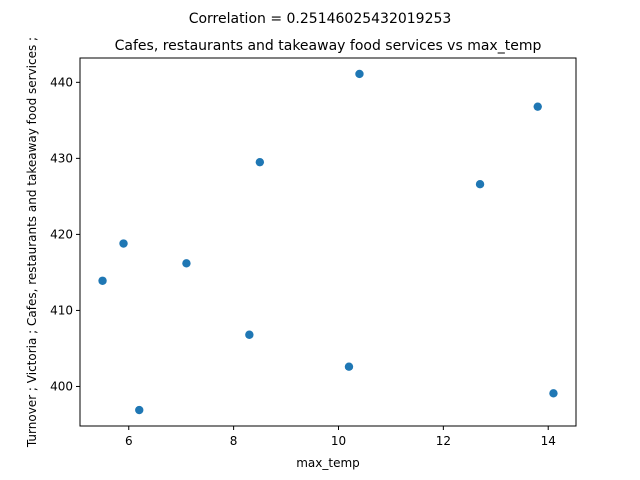 The height and width of the screenshot is (480, 640). What do you see at coordinates (129, 441) in the screenshot?
I see `x-tick-label: 6` at bounding box center [129, 441].